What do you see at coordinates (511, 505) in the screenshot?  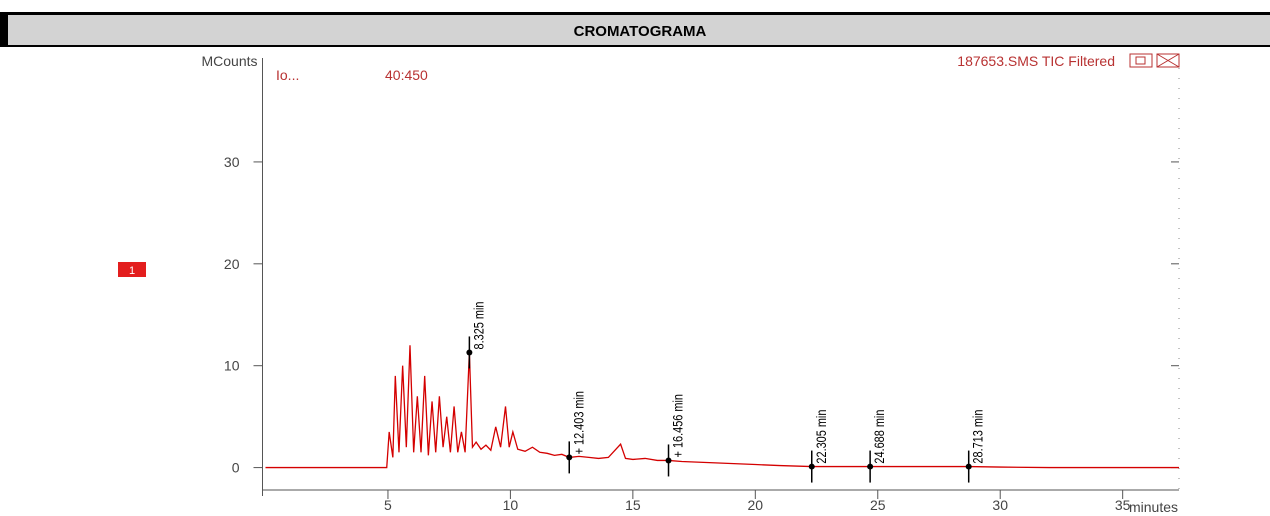 I see `x-tick-label: 10` at bounding box center [511, 505].